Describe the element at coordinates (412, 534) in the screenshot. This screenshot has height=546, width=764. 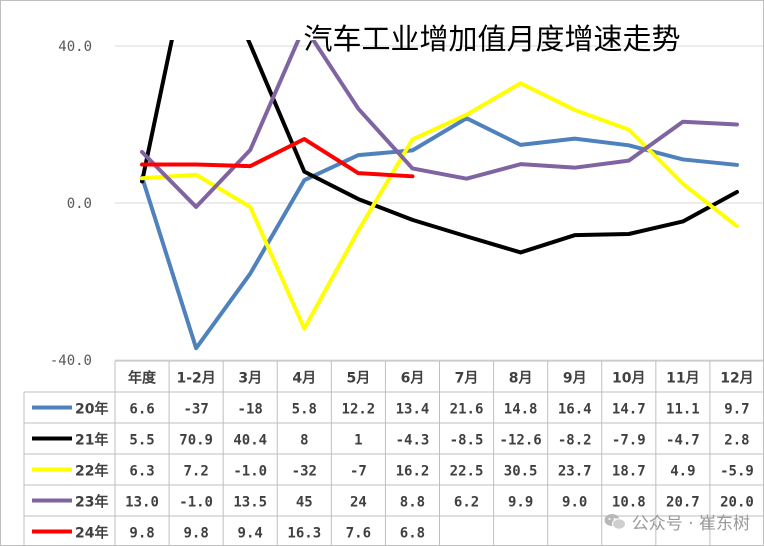
I see `data-label: 6.8` at that location.